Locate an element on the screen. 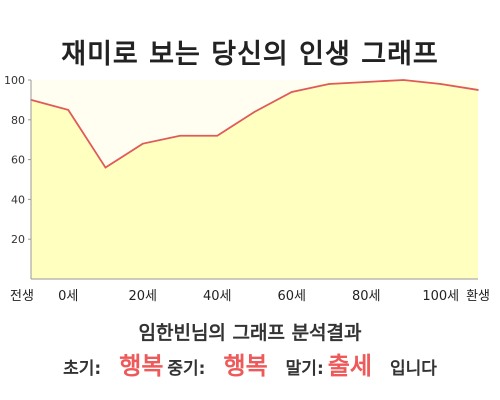 Image resolution: width=500 pixels, height=400 pixels. x-tick-label-12: 환생 is located at coordinates (478, 296).